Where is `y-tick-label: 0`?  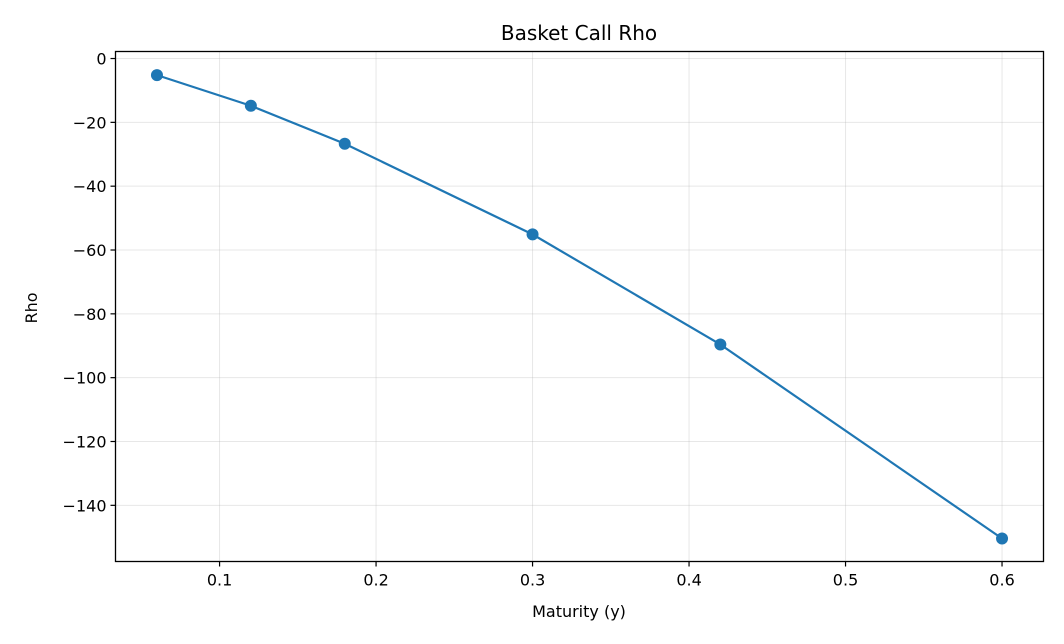 y-tick-label: 0 is located at coordinates (101, 59).